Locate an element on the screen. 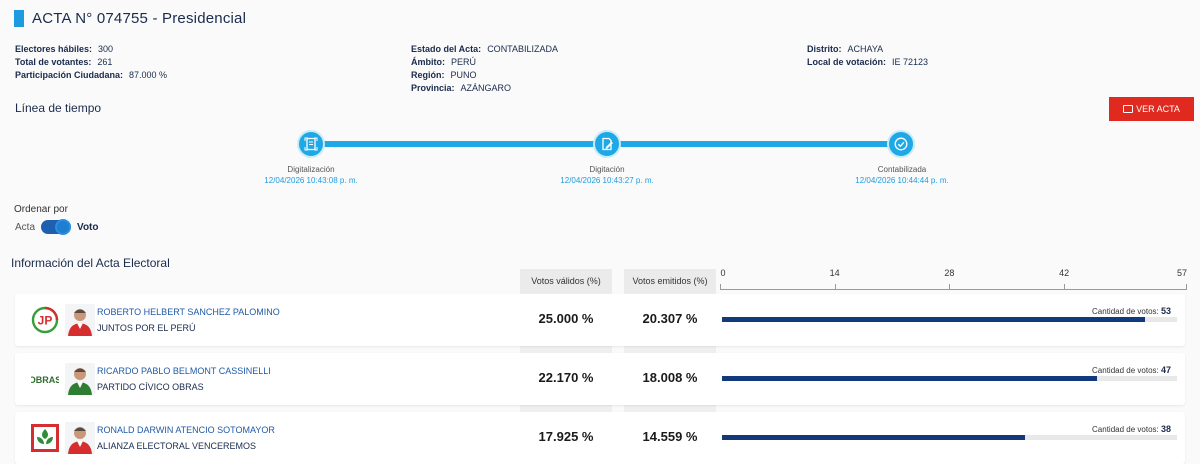 Image resolution: width=1200 pixels, height=464 pixels. info-row: Provincia: AZÁNGARO is located at coordinates (484, 88).